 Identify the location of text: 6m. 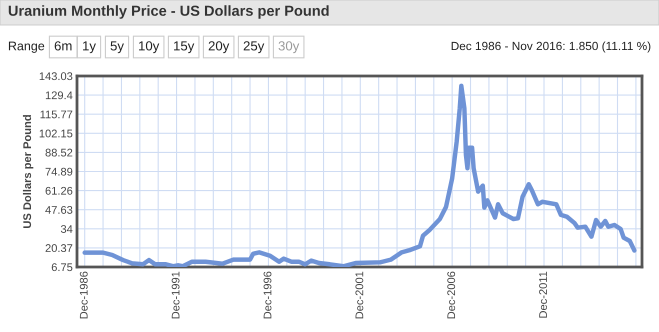
(63, 46).